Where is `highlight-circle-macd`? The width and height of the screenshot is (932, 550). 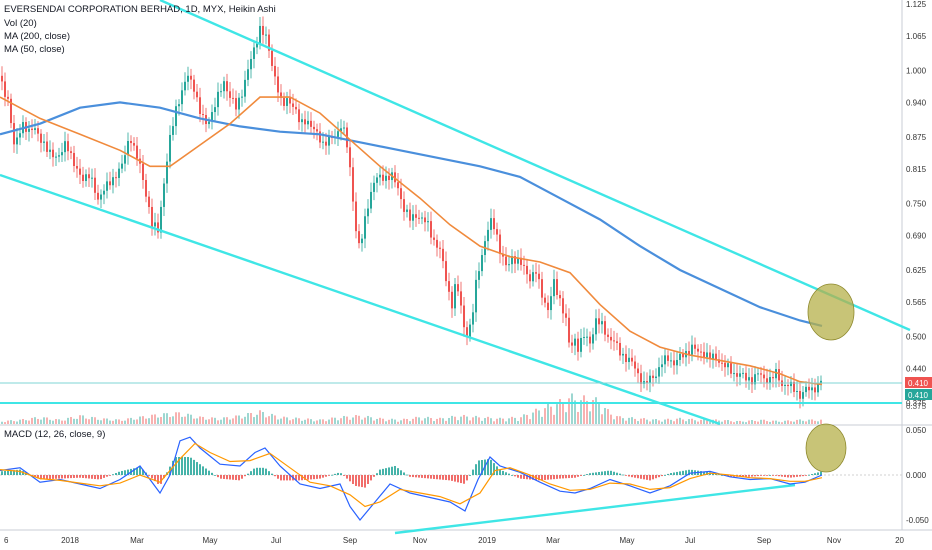
highlight-circle-macd is located at coordinates (826, 448).